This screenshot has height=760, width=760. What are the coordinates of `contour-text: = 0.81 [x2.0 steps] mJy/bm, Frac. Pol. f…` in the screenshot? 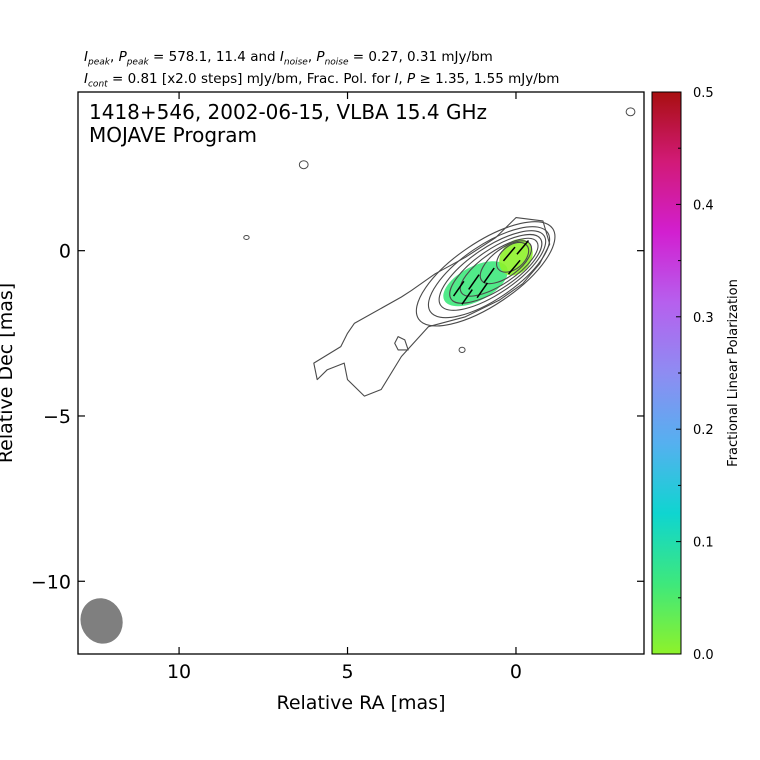 It's located at (251, 79).